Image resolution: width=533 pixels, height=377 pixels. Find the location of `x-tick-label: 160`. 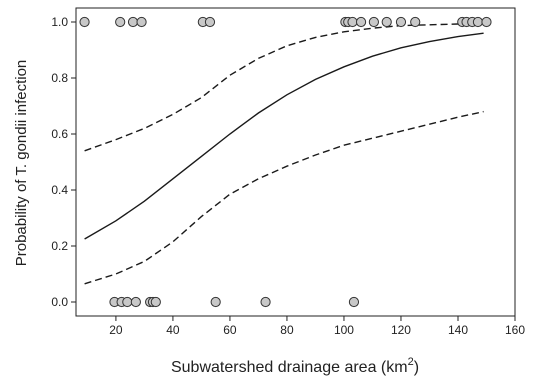

x-tick-label: 160 is located at coordinates (515, 330).